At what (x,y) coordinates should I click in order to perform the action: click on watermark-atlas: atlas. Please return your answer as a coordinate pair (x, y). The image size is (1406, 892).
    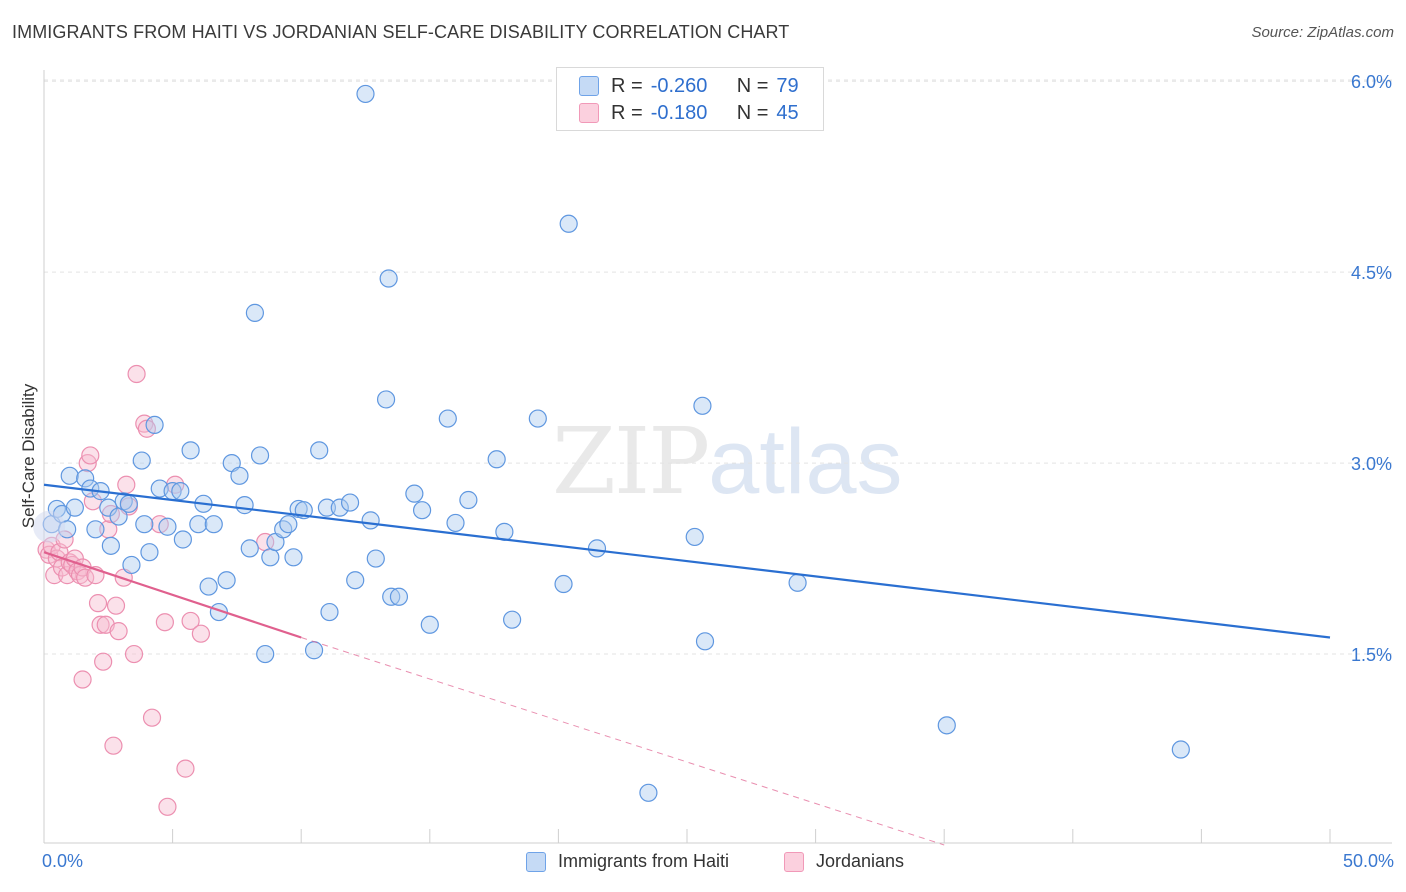
    Looking at the image, I should click on (805, 462).